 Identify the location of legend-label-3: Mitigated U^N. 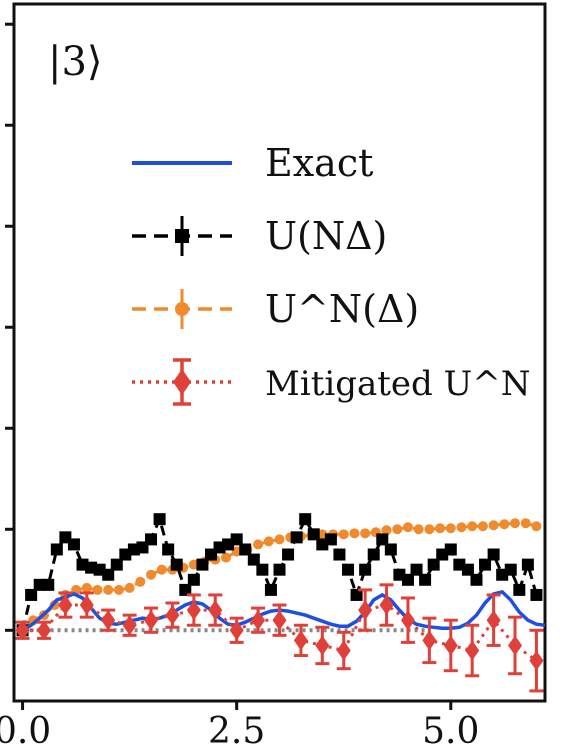
(398, 384).